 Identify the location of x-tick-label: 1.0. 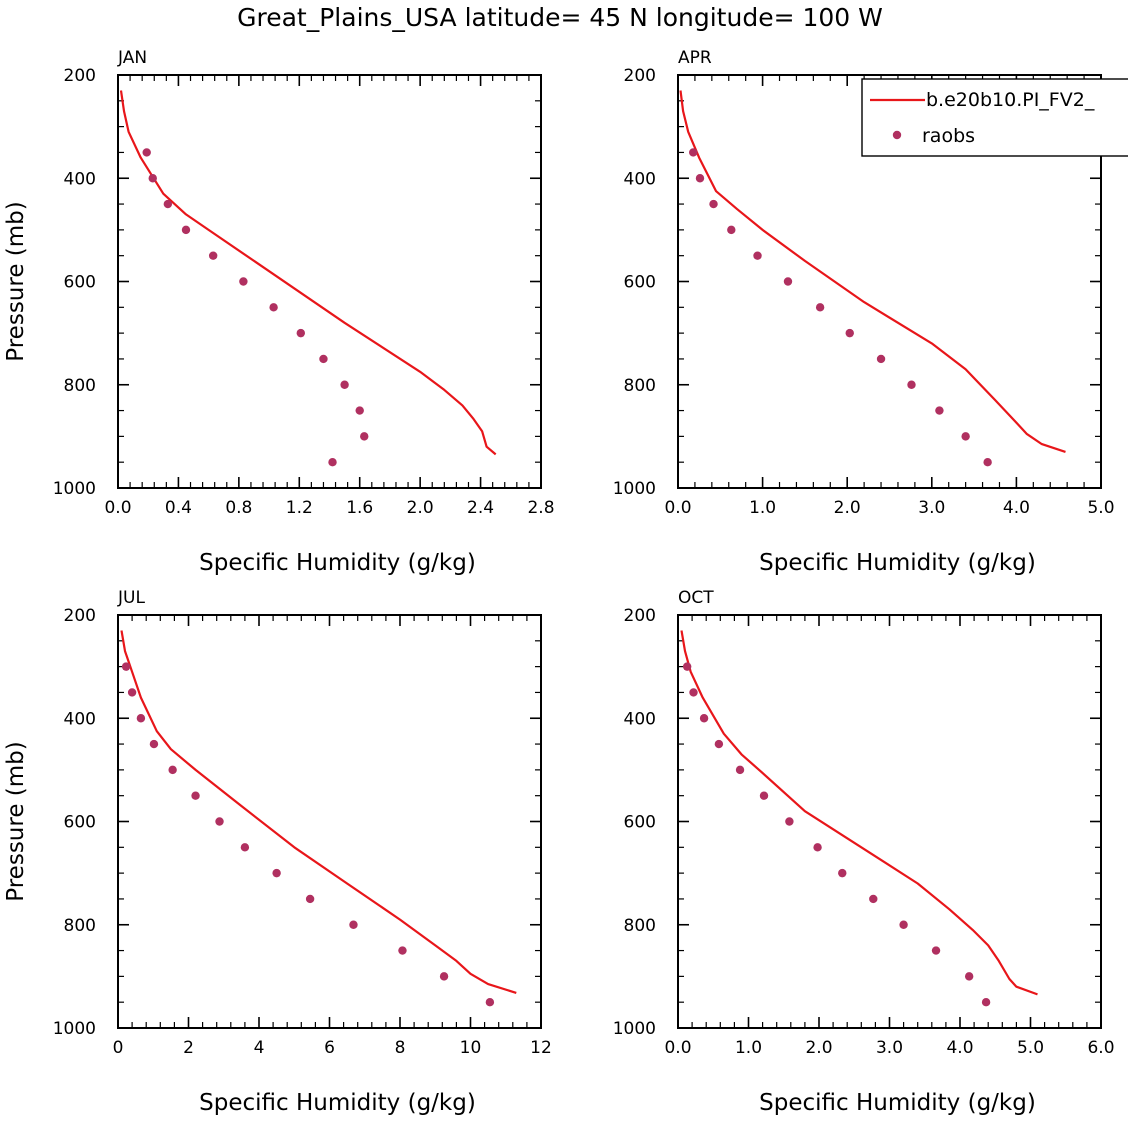
(762, 508).